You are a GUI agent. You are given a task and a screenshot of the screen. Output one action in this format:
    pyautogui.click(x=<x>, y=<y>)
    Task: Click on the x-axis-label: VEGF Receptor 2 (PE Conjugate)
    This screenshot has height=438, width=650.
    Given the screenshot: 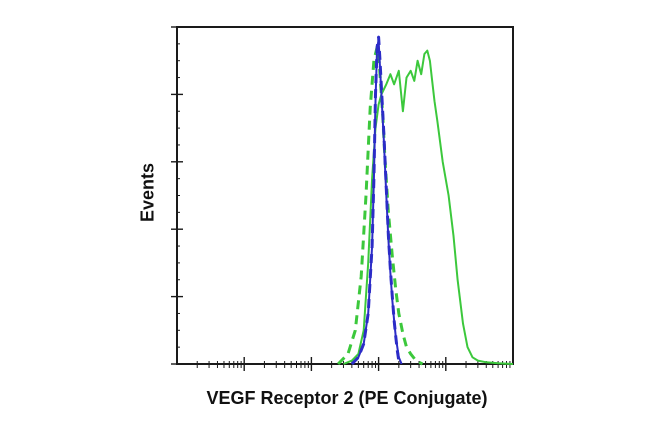 What is the action you would take?
    pyautogui.click(x=347, y=398)
    